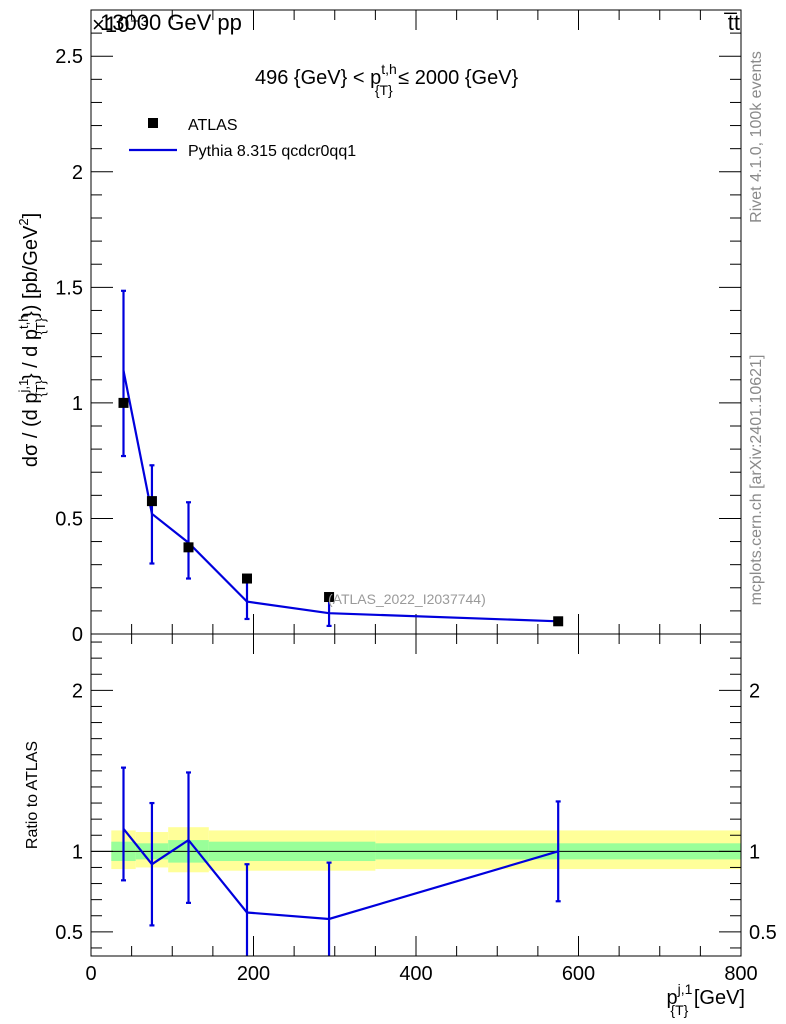  Describe the element at coordinates (32, 795) in the screenshot. I see `ratio-y-axis-label: Ratio to ATLAS` at that location.